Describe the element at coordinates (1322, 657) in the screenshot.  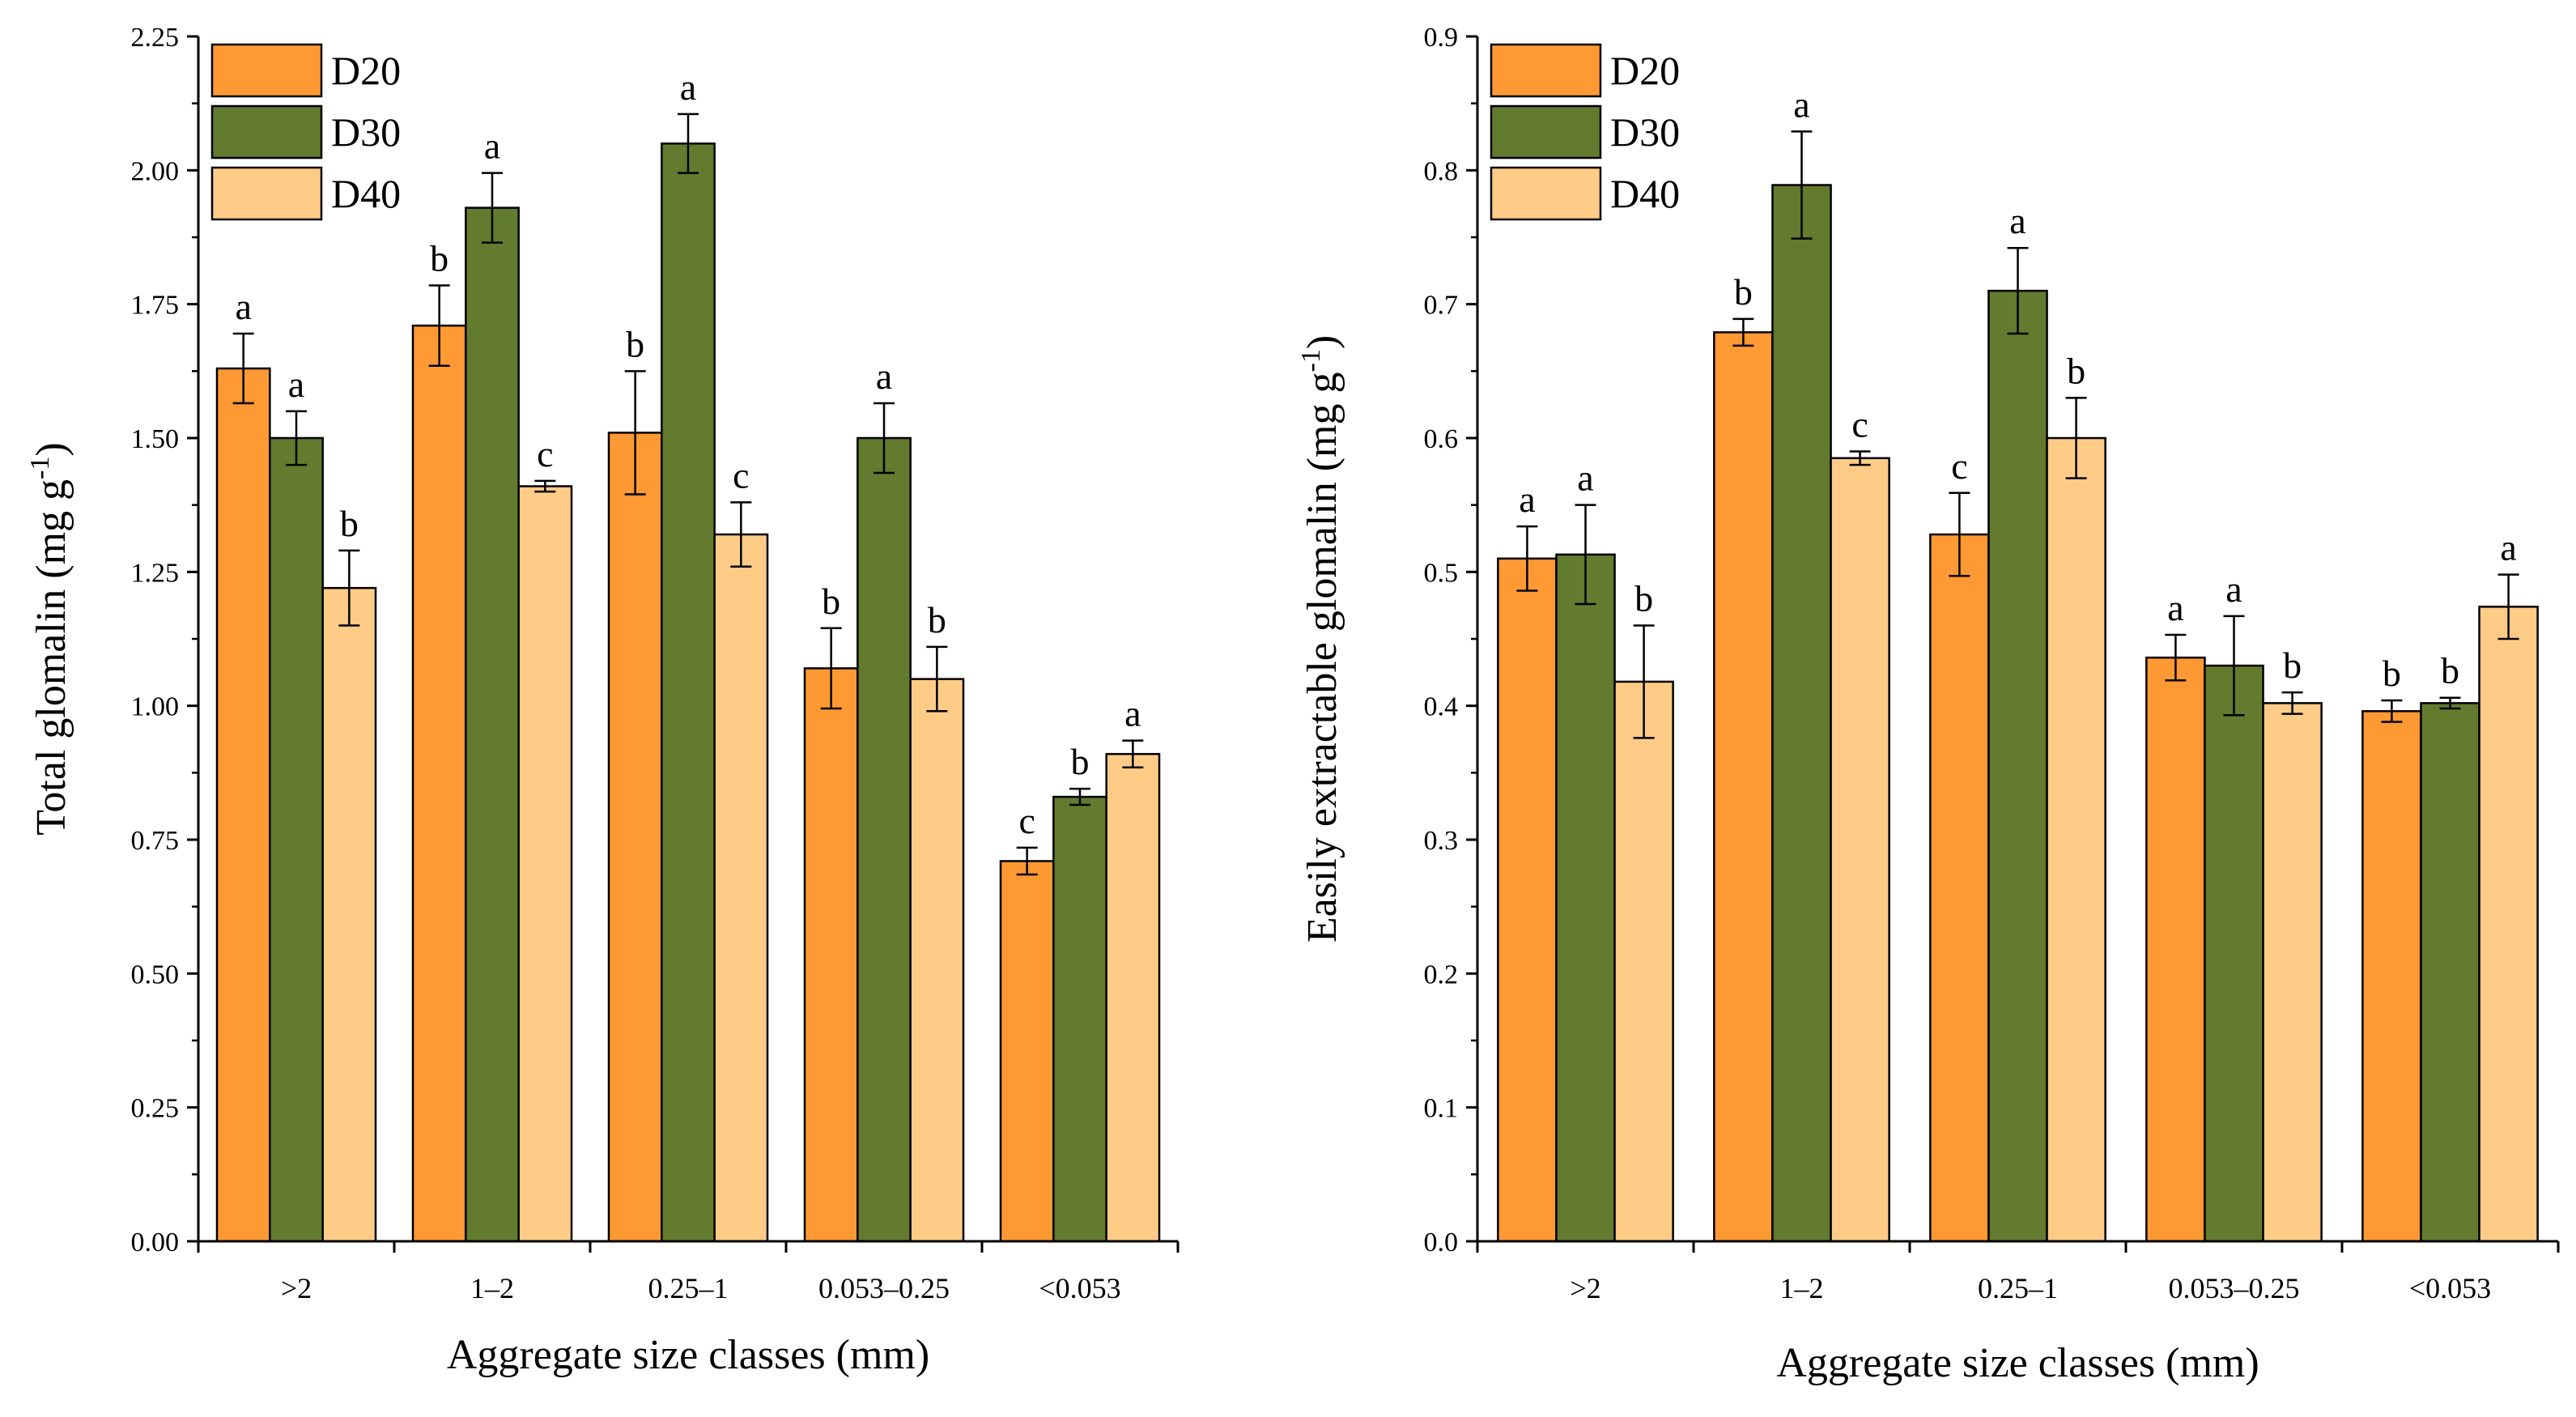
I see `y-axis-title-main: Easily extractable glomalin (mg g` at that location.